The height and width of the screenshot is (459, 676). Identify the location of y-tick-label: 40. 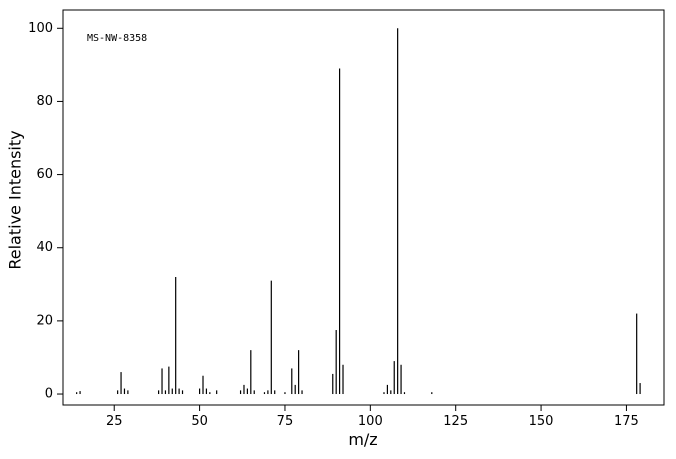
(44, 247).